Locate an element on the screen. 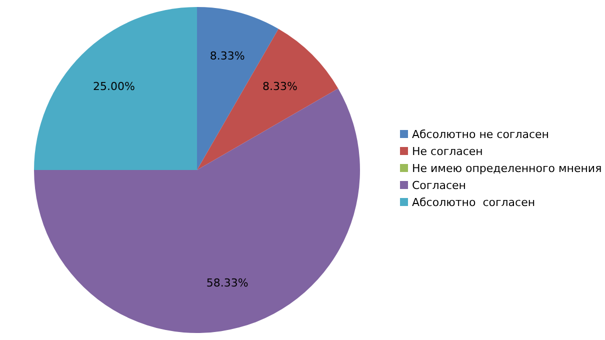  legend-label: Не согласен is located at coordinates (447, 151).